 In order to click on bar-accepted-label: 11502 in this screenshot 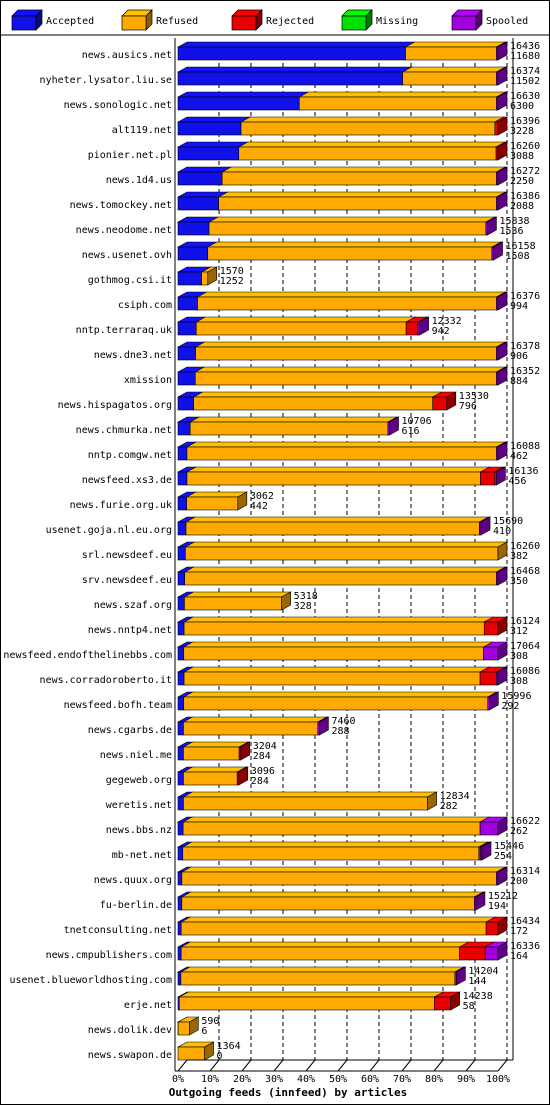, I will do `click(525, 81)`.